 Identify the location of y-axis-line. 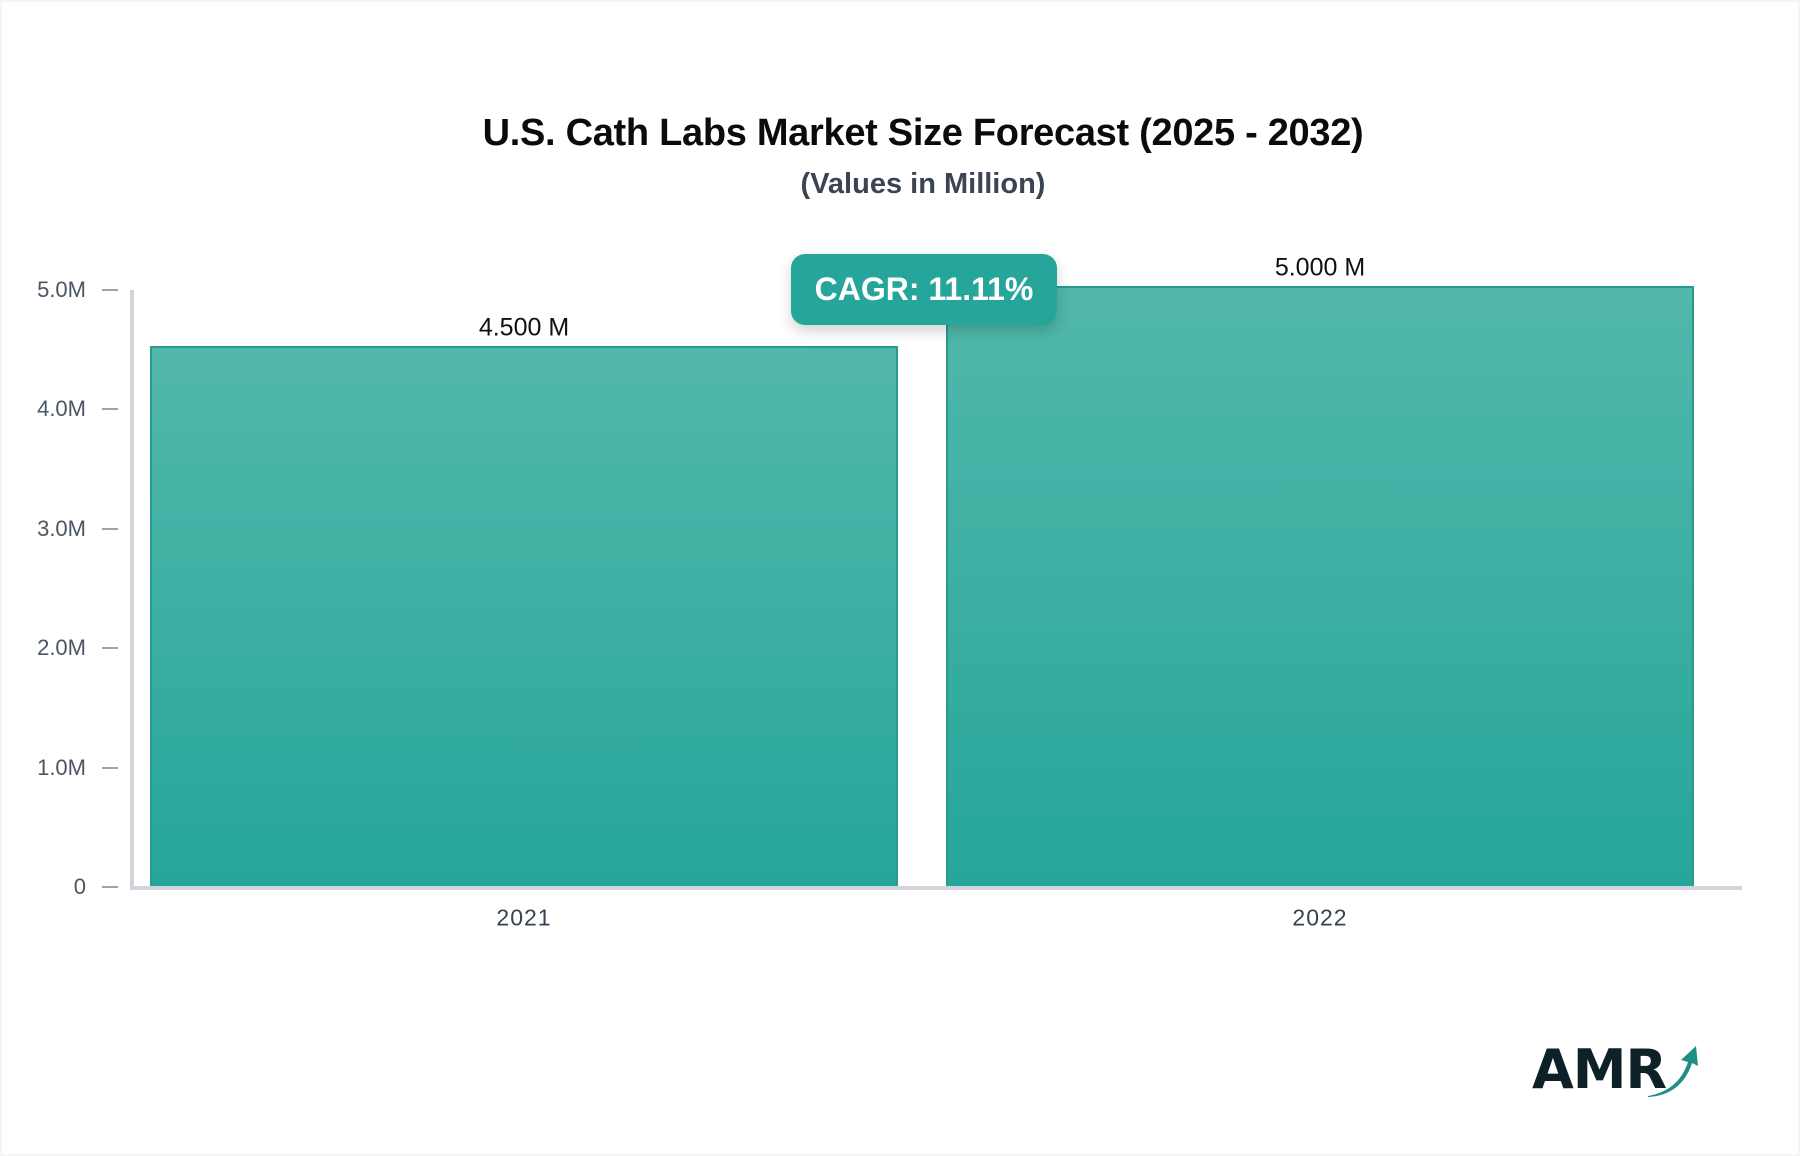
(132, 590).